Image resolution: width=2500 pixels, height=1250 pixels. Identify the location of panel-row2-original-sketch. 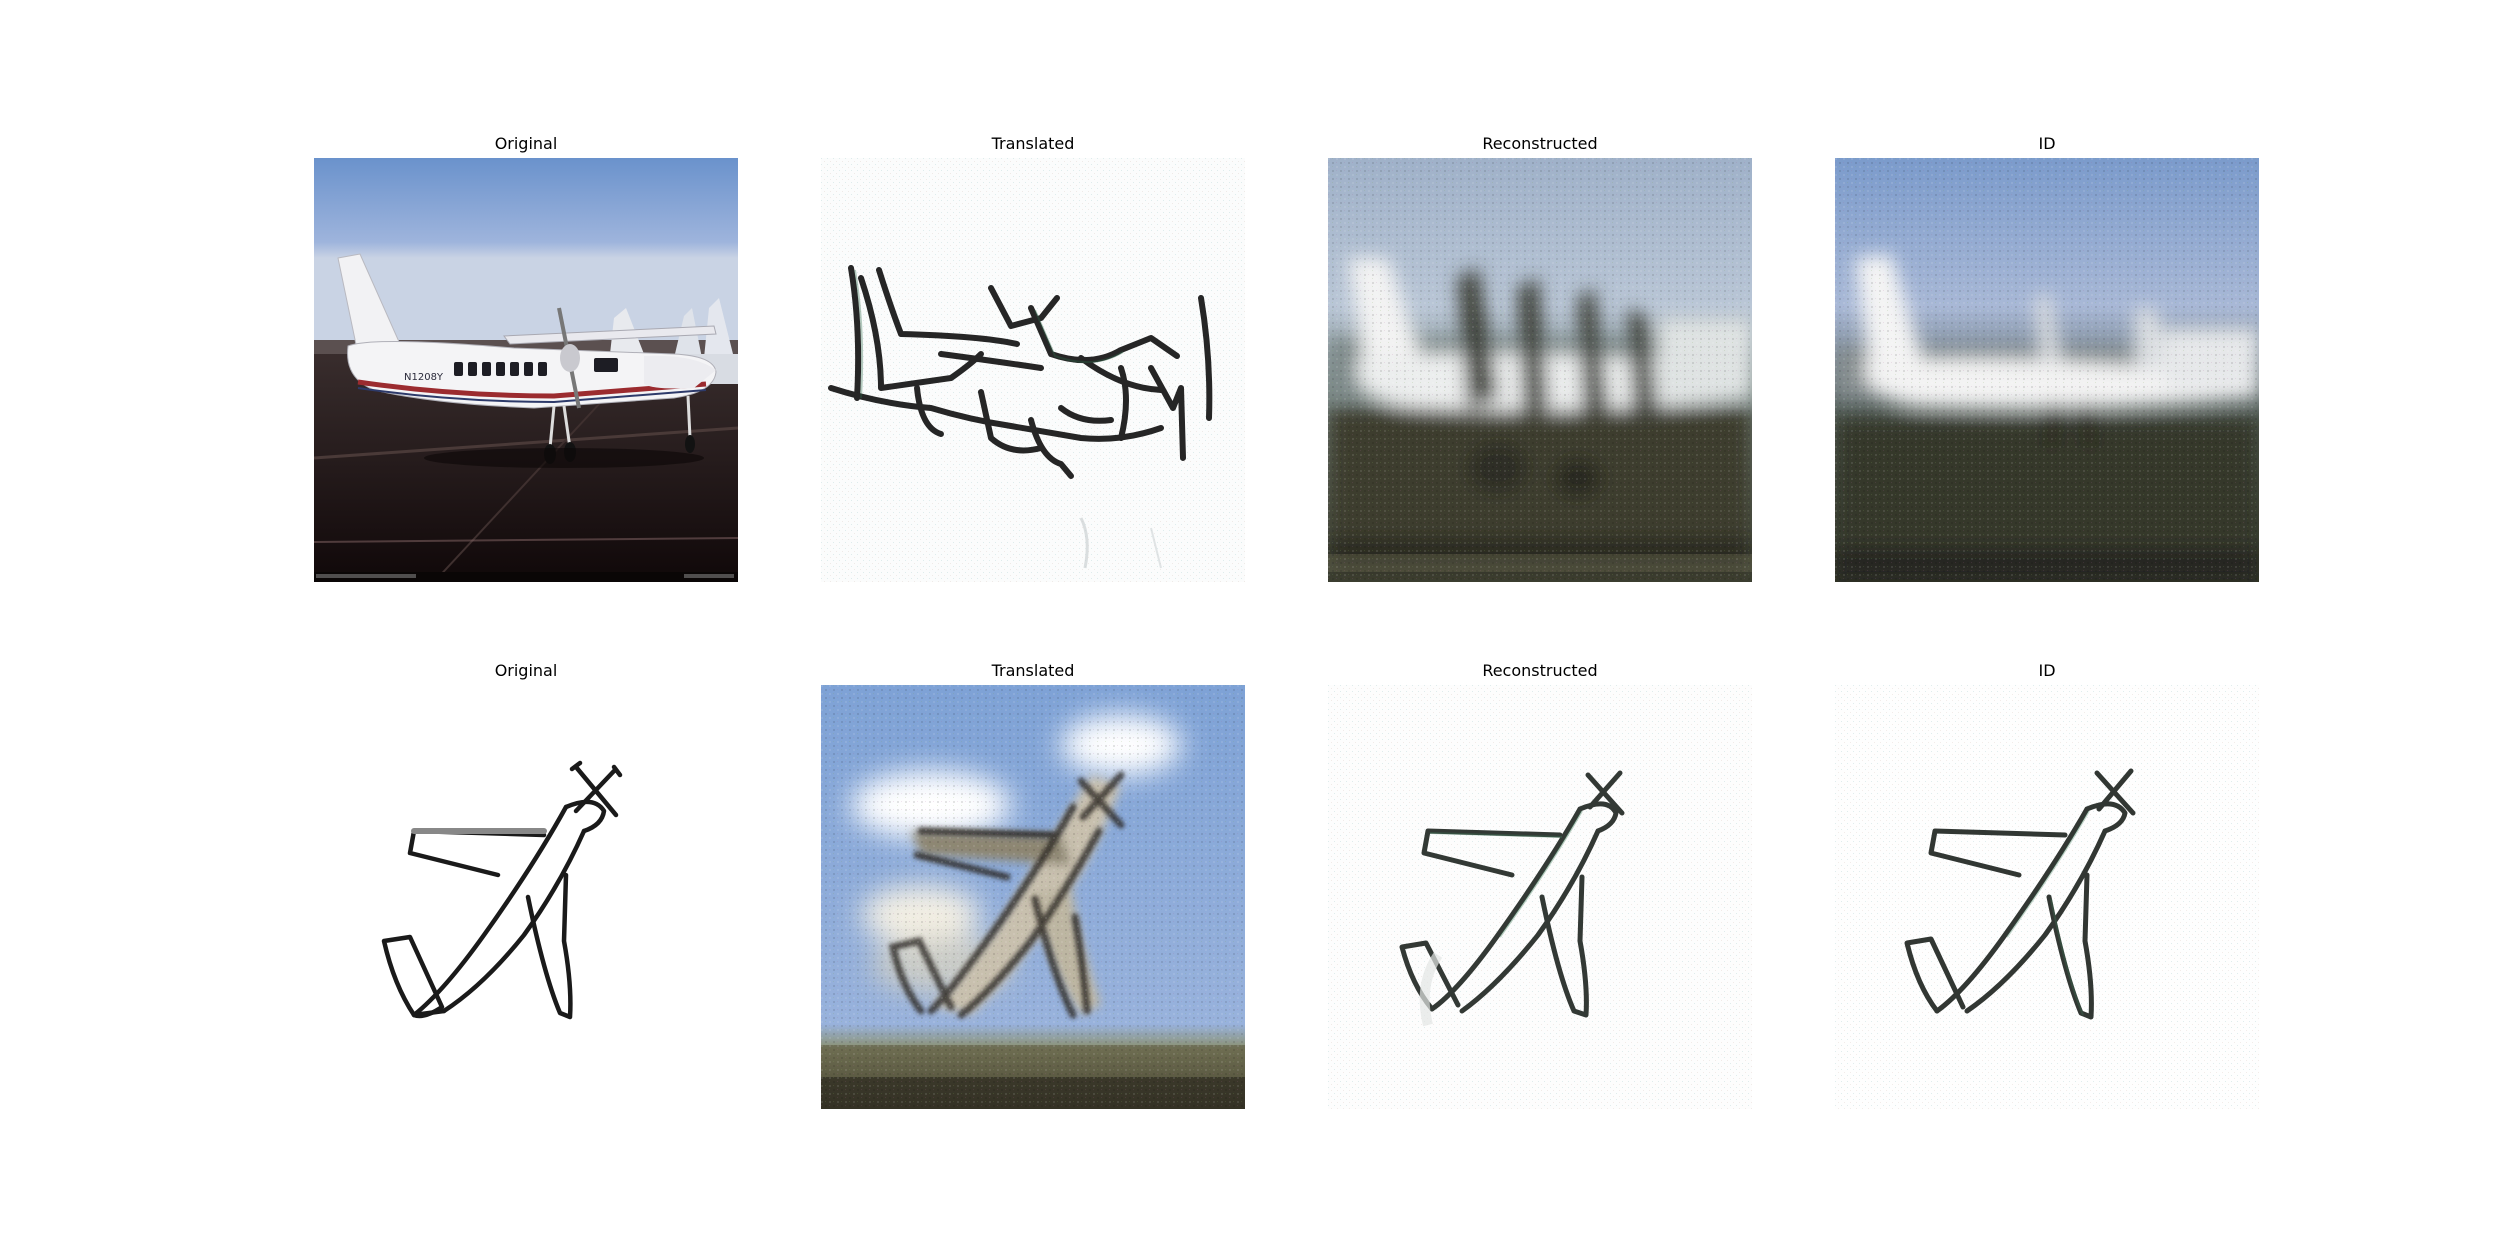
(526, 897).